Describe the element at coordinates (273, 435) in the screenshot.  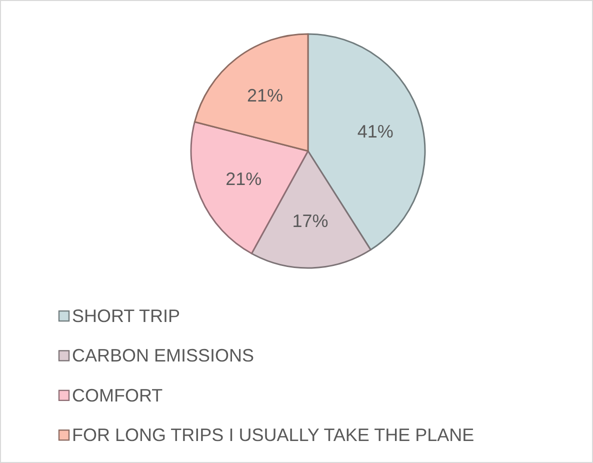
I see `legend-label: FOR LONG TRIPS I USUALLY TAKE THE PLANE` at that location.